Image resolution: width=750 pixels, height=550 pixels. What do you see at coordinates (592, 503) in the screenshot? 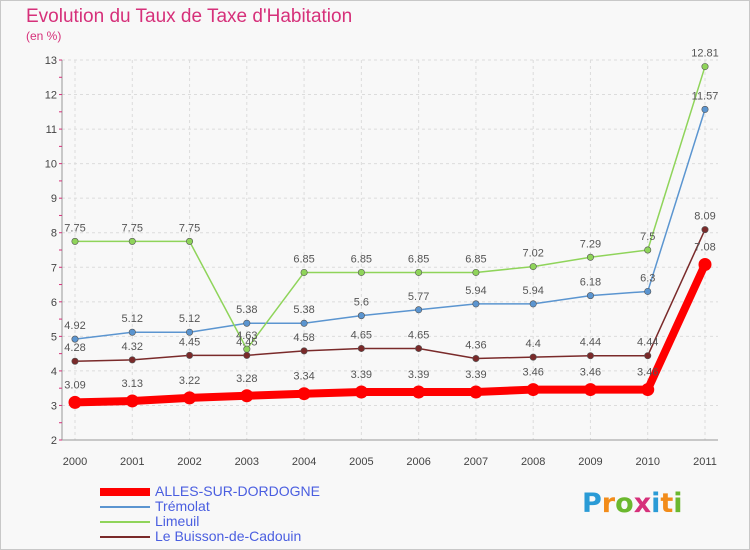
I see `logo-letter: P` at bounding box center [592, 503].